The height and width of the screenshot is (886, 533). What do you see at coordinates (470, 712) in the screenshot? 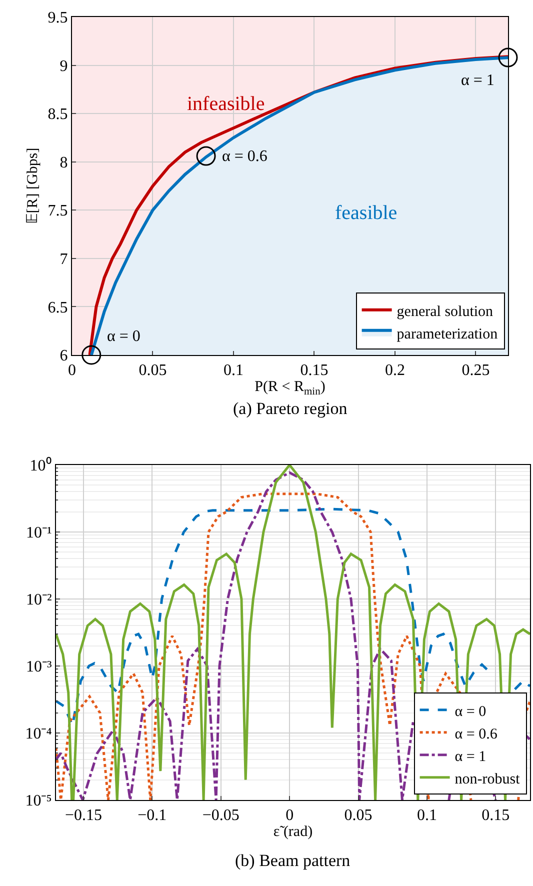
I see `legend-label: α = 0` at bounding box center [470, 712].